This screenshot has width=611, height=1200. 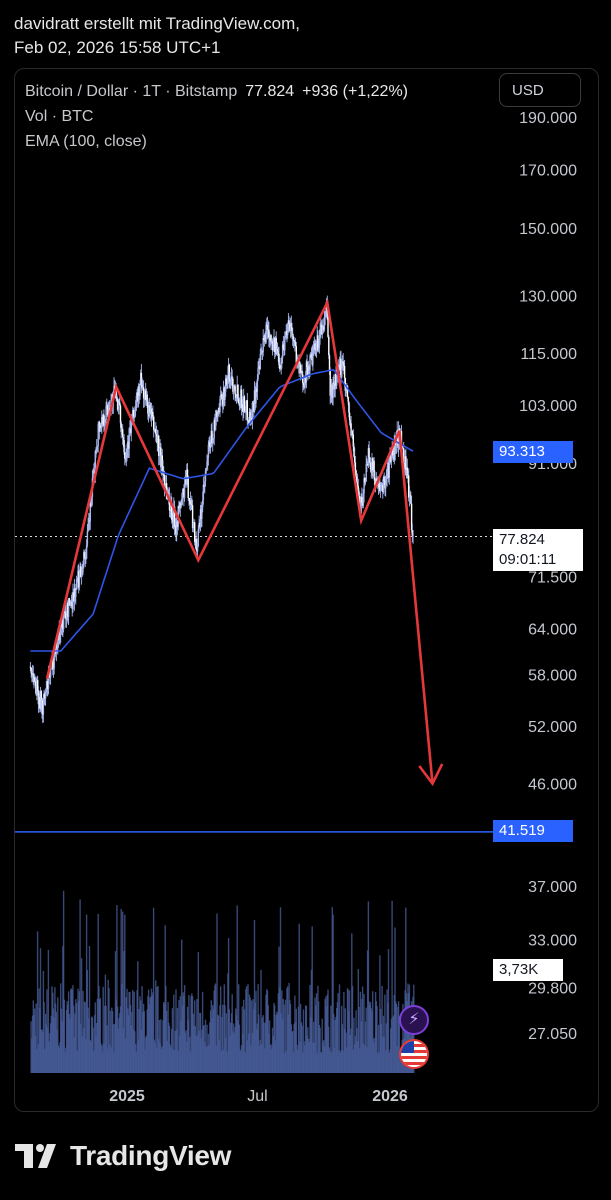 I want to click on y-tick-label: 71.500, so click(x=552, y=577).